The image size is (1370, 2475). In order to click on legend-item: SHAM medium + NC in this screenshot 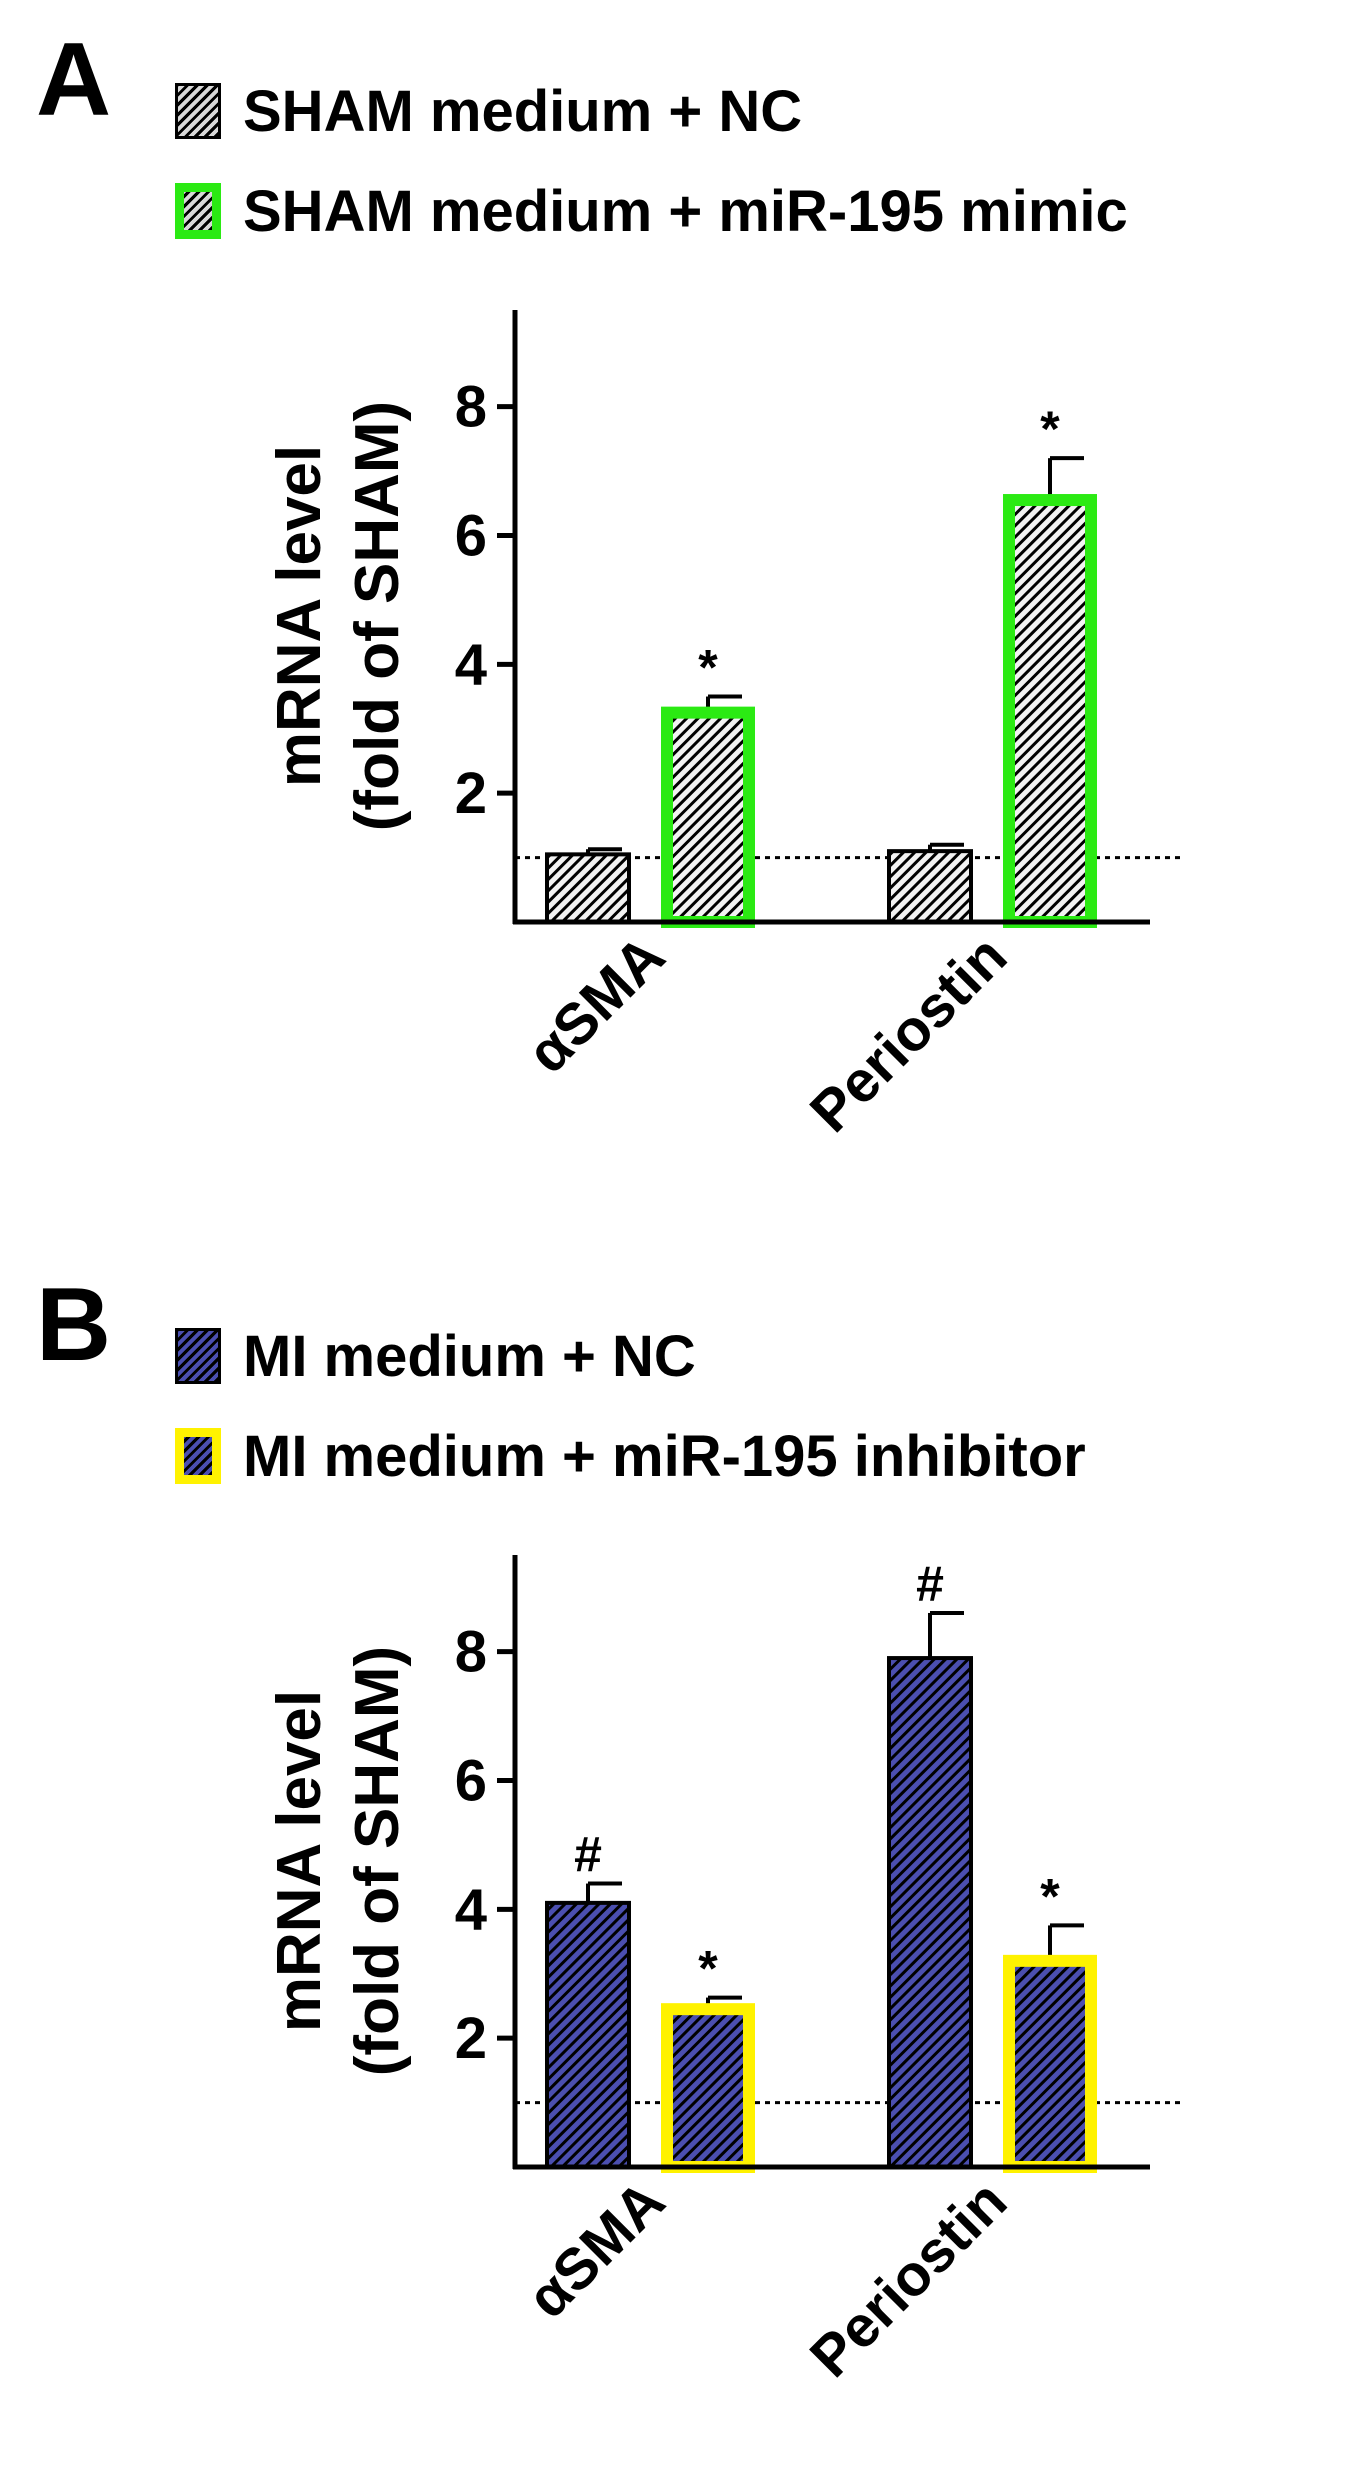, I will do `click(489, 111)`.